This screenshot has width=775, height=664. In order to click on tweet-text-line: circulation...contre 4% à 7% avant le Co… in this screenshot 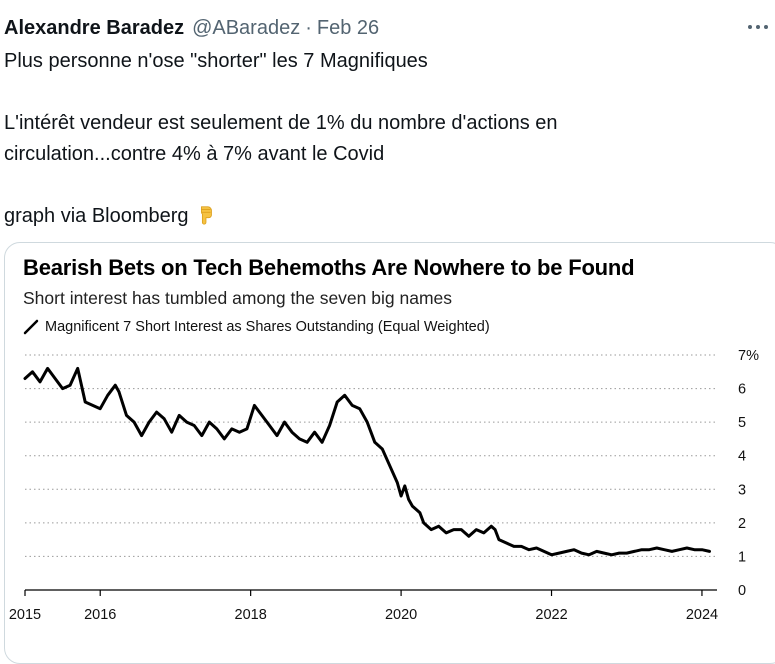, I will do `click(194, 154)`.